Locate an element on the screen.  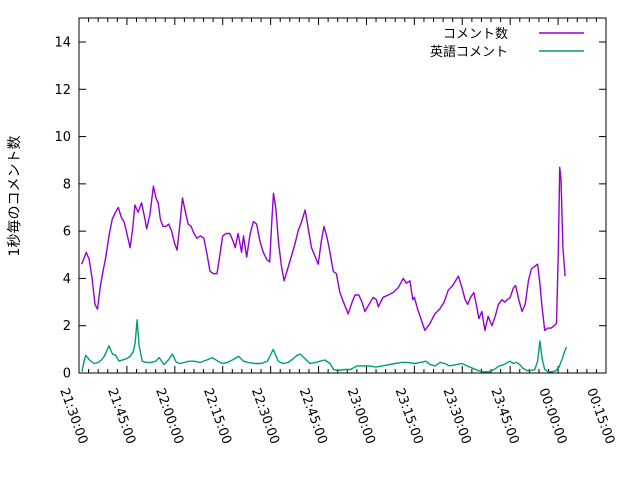
legend-label-english-comments: 英語コメント is located at coordinates (469, 52).